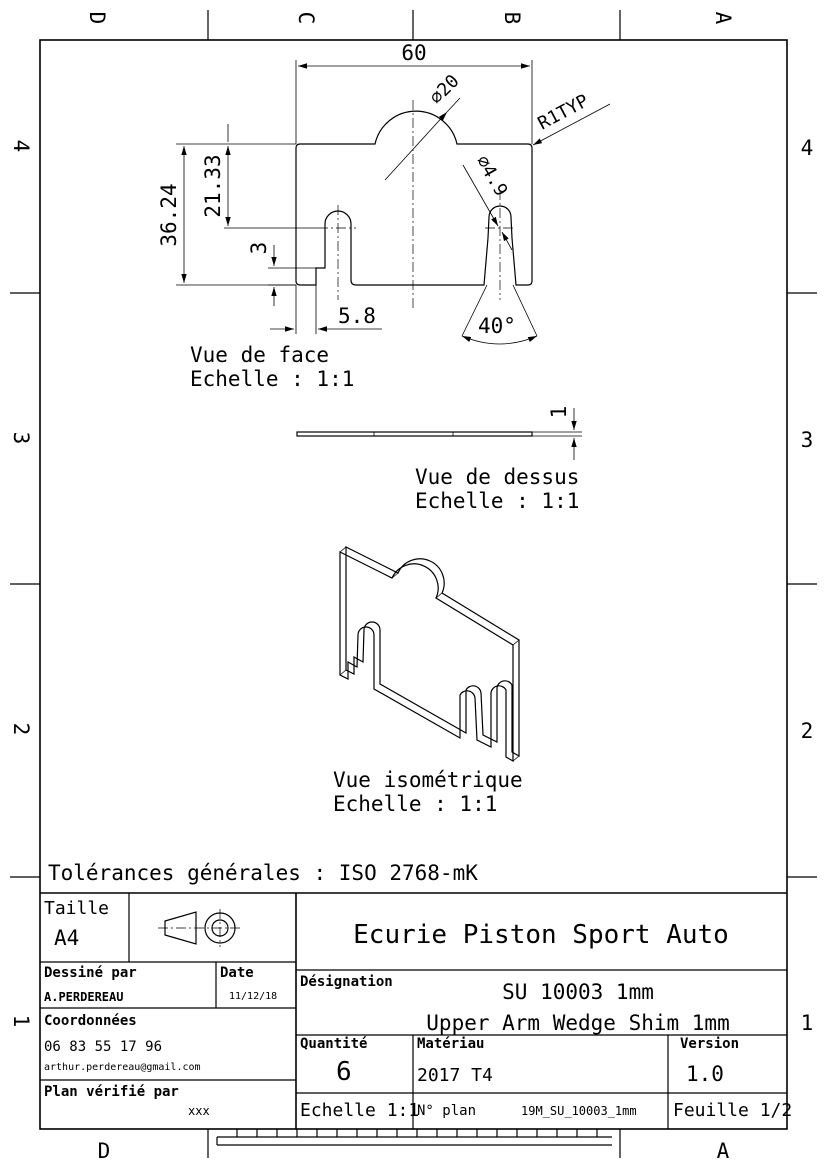  Describe the element at coordinates (709, 1044) in the screenshot. I see `version-label: Version` at that location.